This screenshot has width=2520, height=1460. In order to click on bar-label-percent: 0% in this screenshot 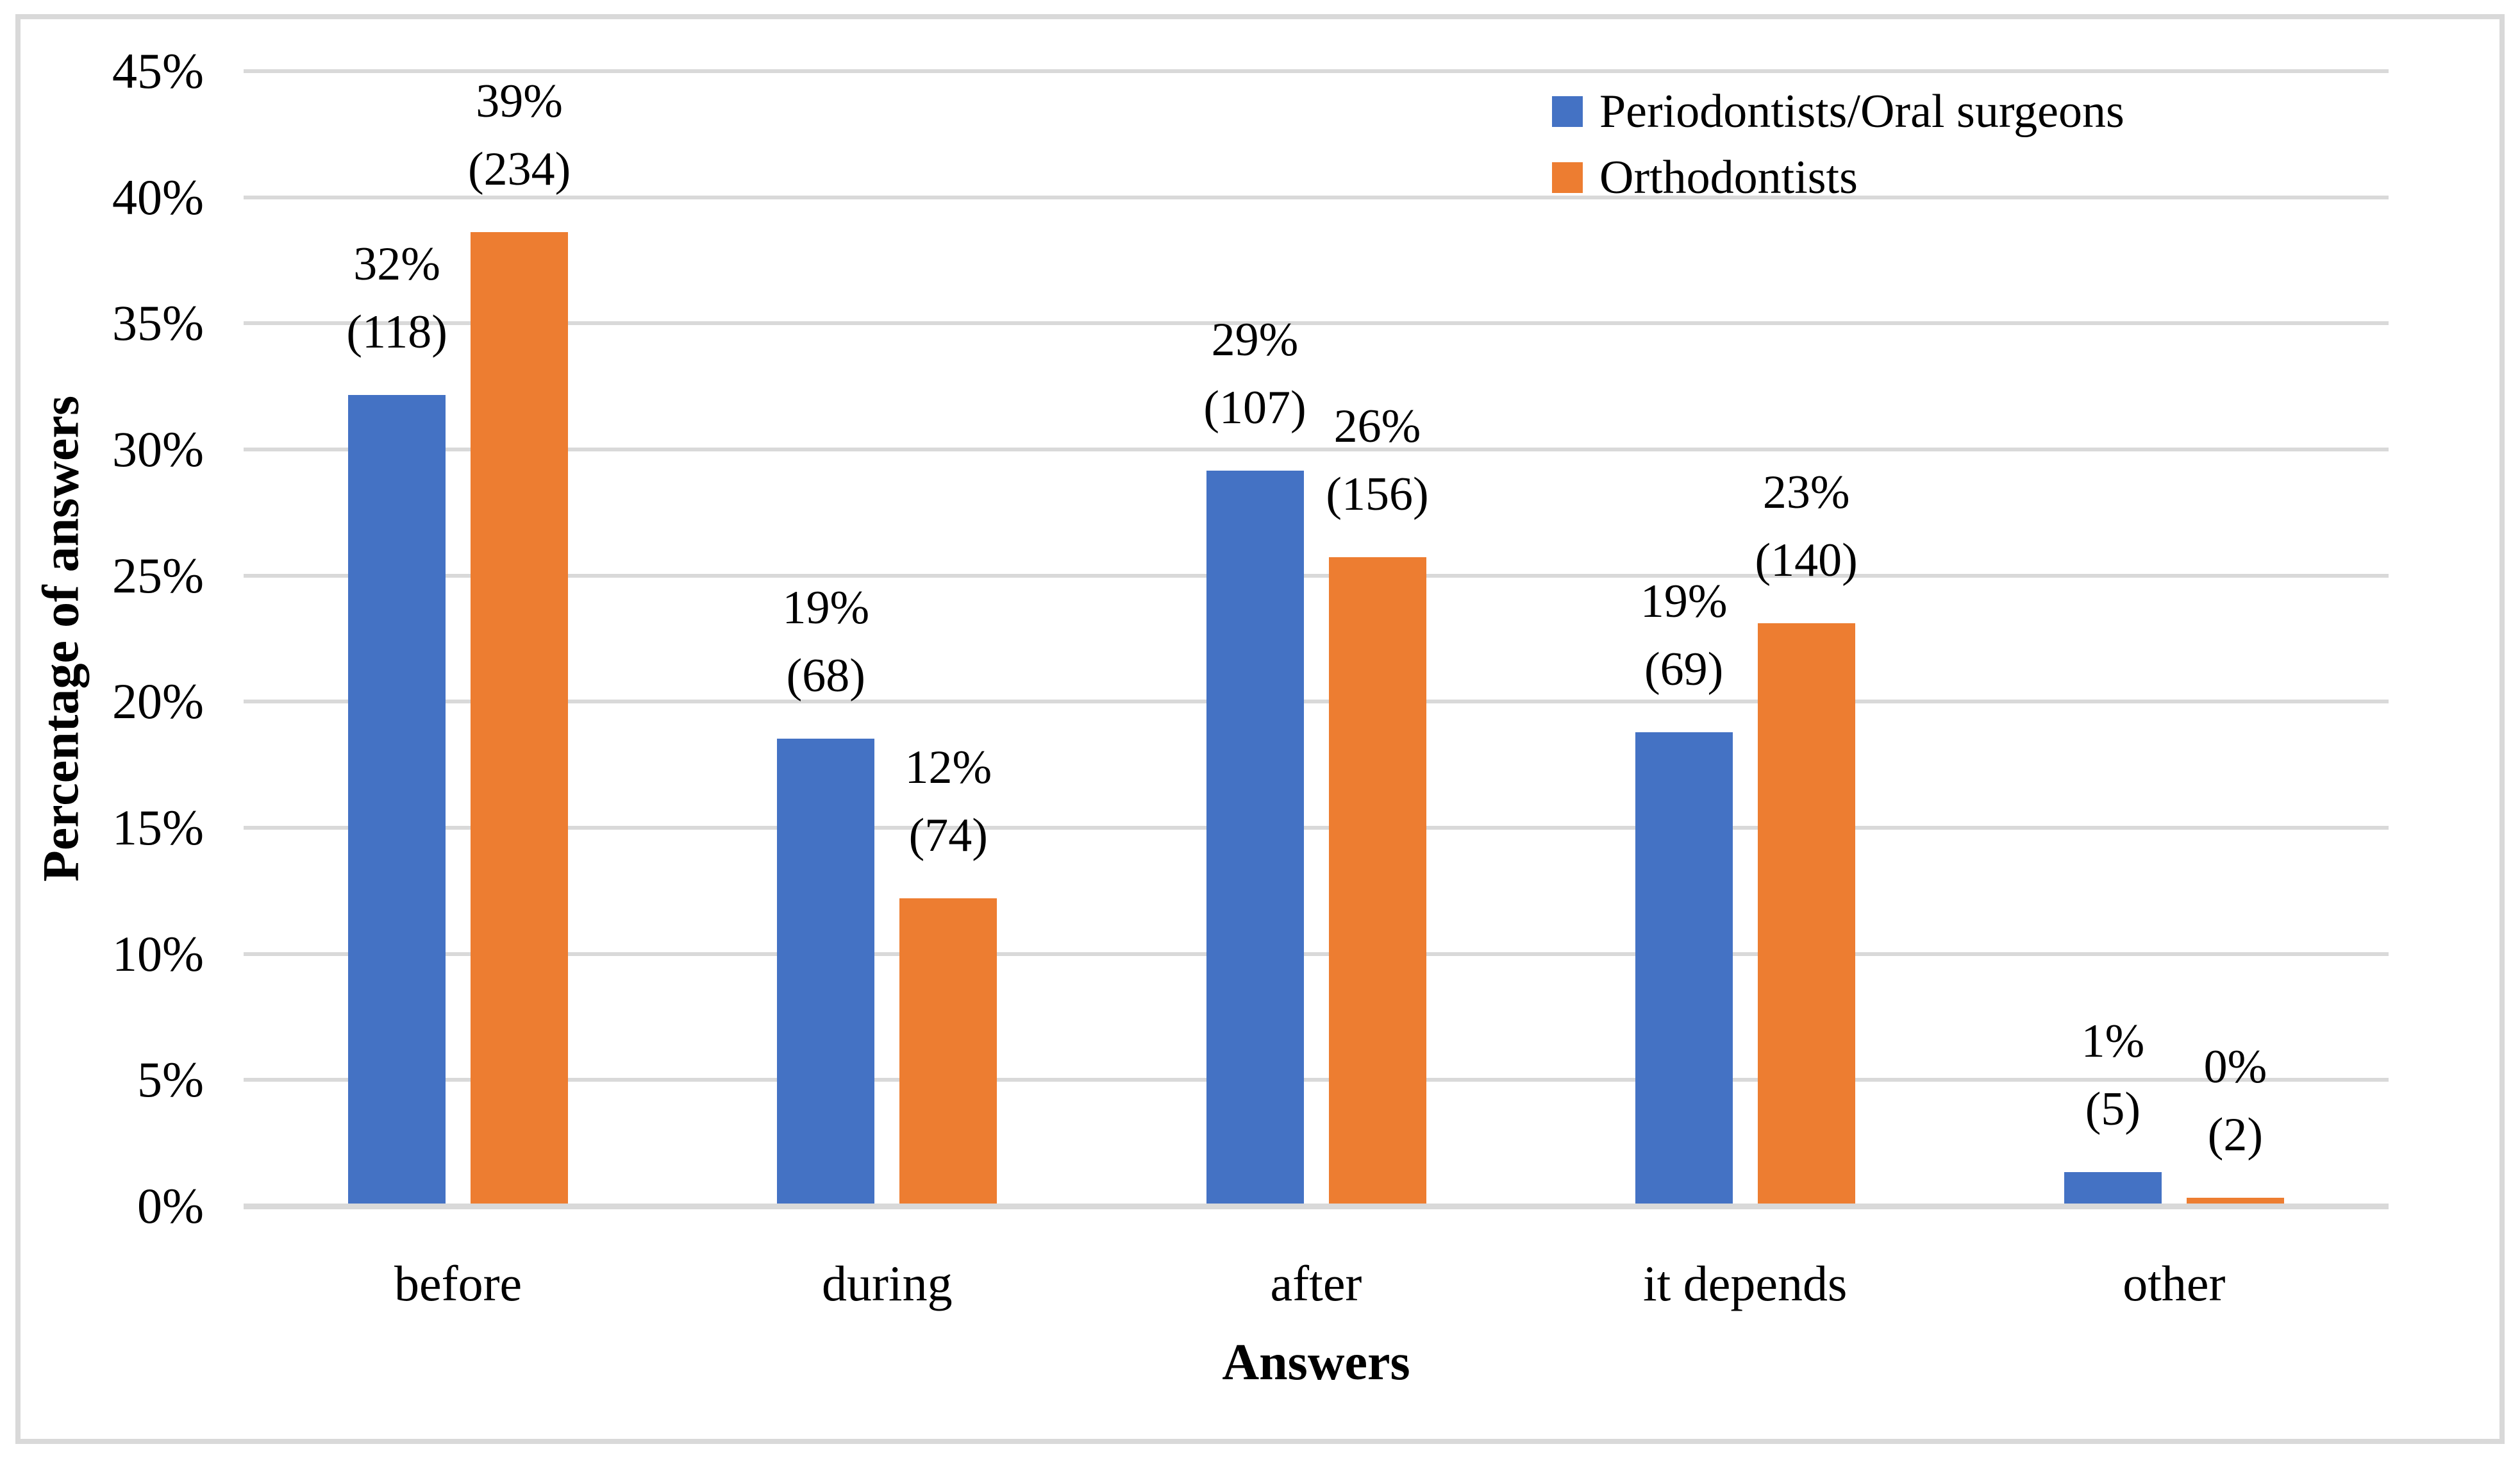, I will do `click(2235, 1067)`.